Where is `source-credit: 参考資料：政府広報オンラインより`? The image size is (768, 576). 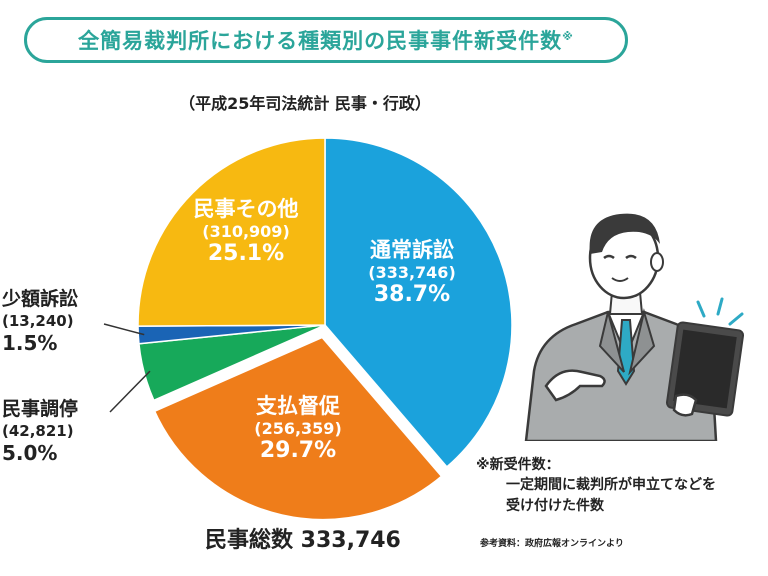
source-credit: 参考資料：政府広報オンラインより is located at coordinates (552, 544).